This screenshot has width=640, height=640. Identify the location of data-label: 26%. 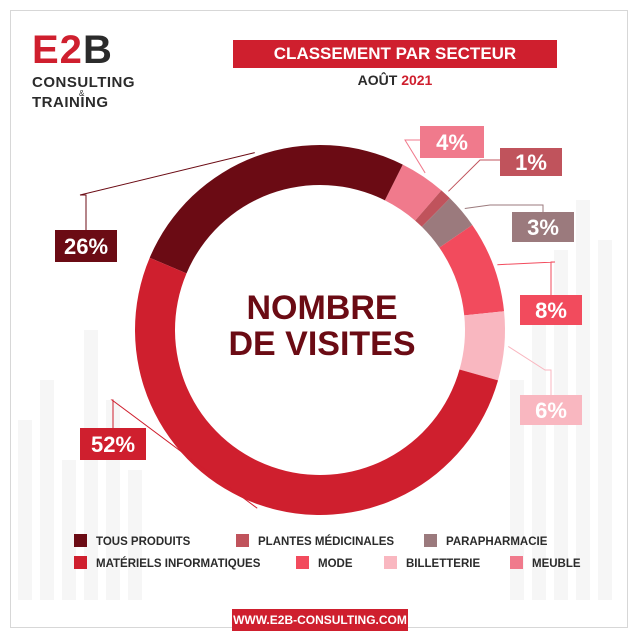
(86, 246).